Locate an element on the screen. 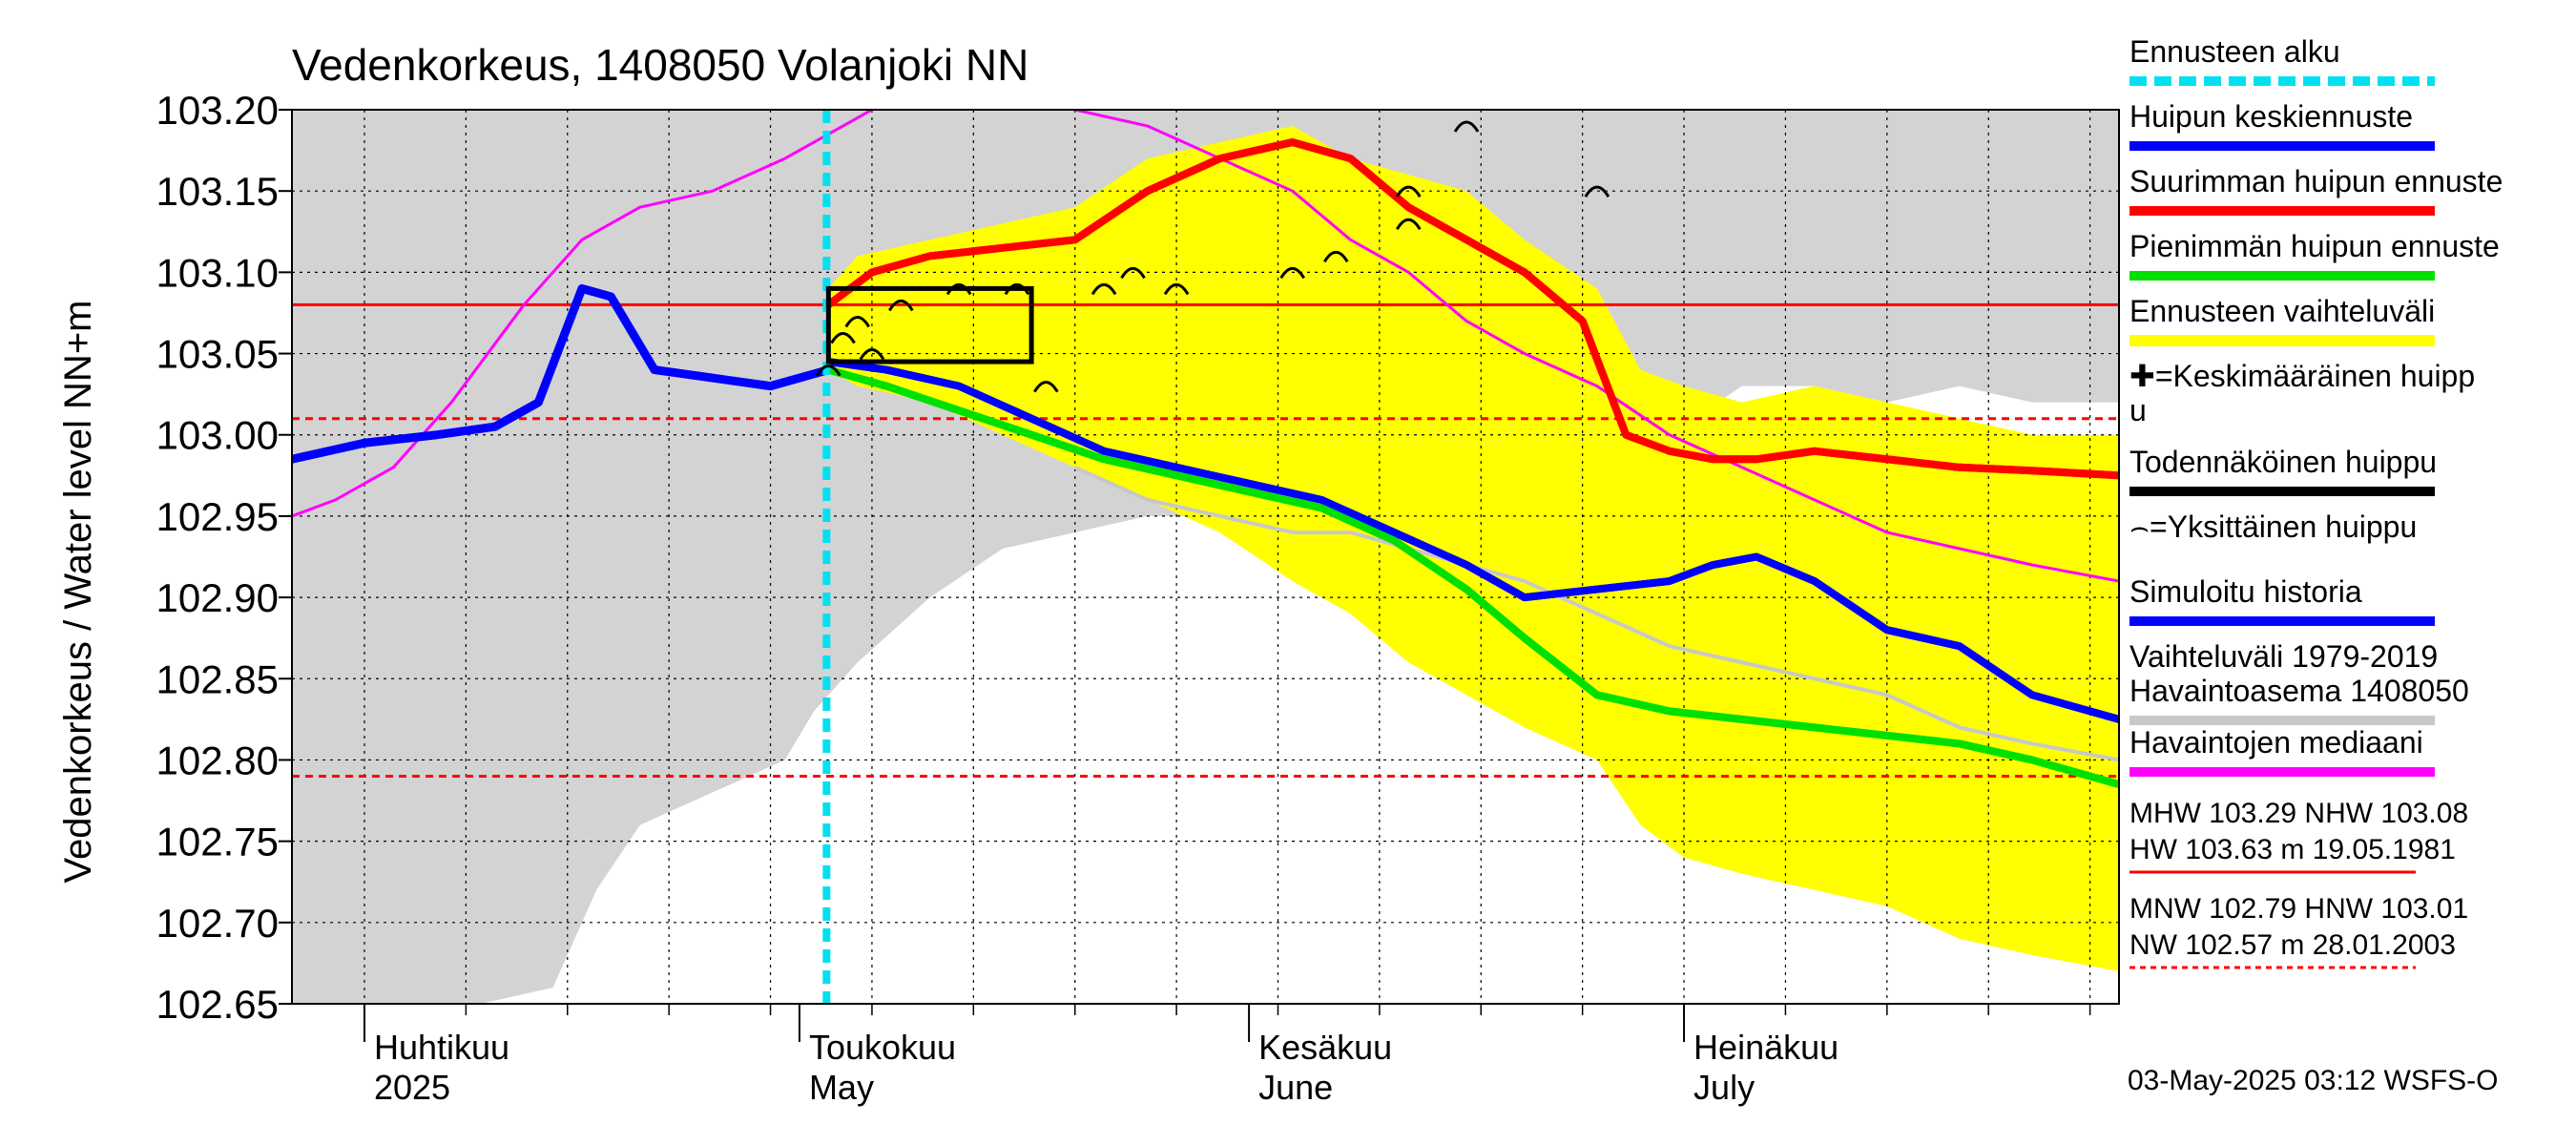 This screenshot has height=1145, width=2576. legend-label: Ennusteen alku is located at coordinates (2234, 51).